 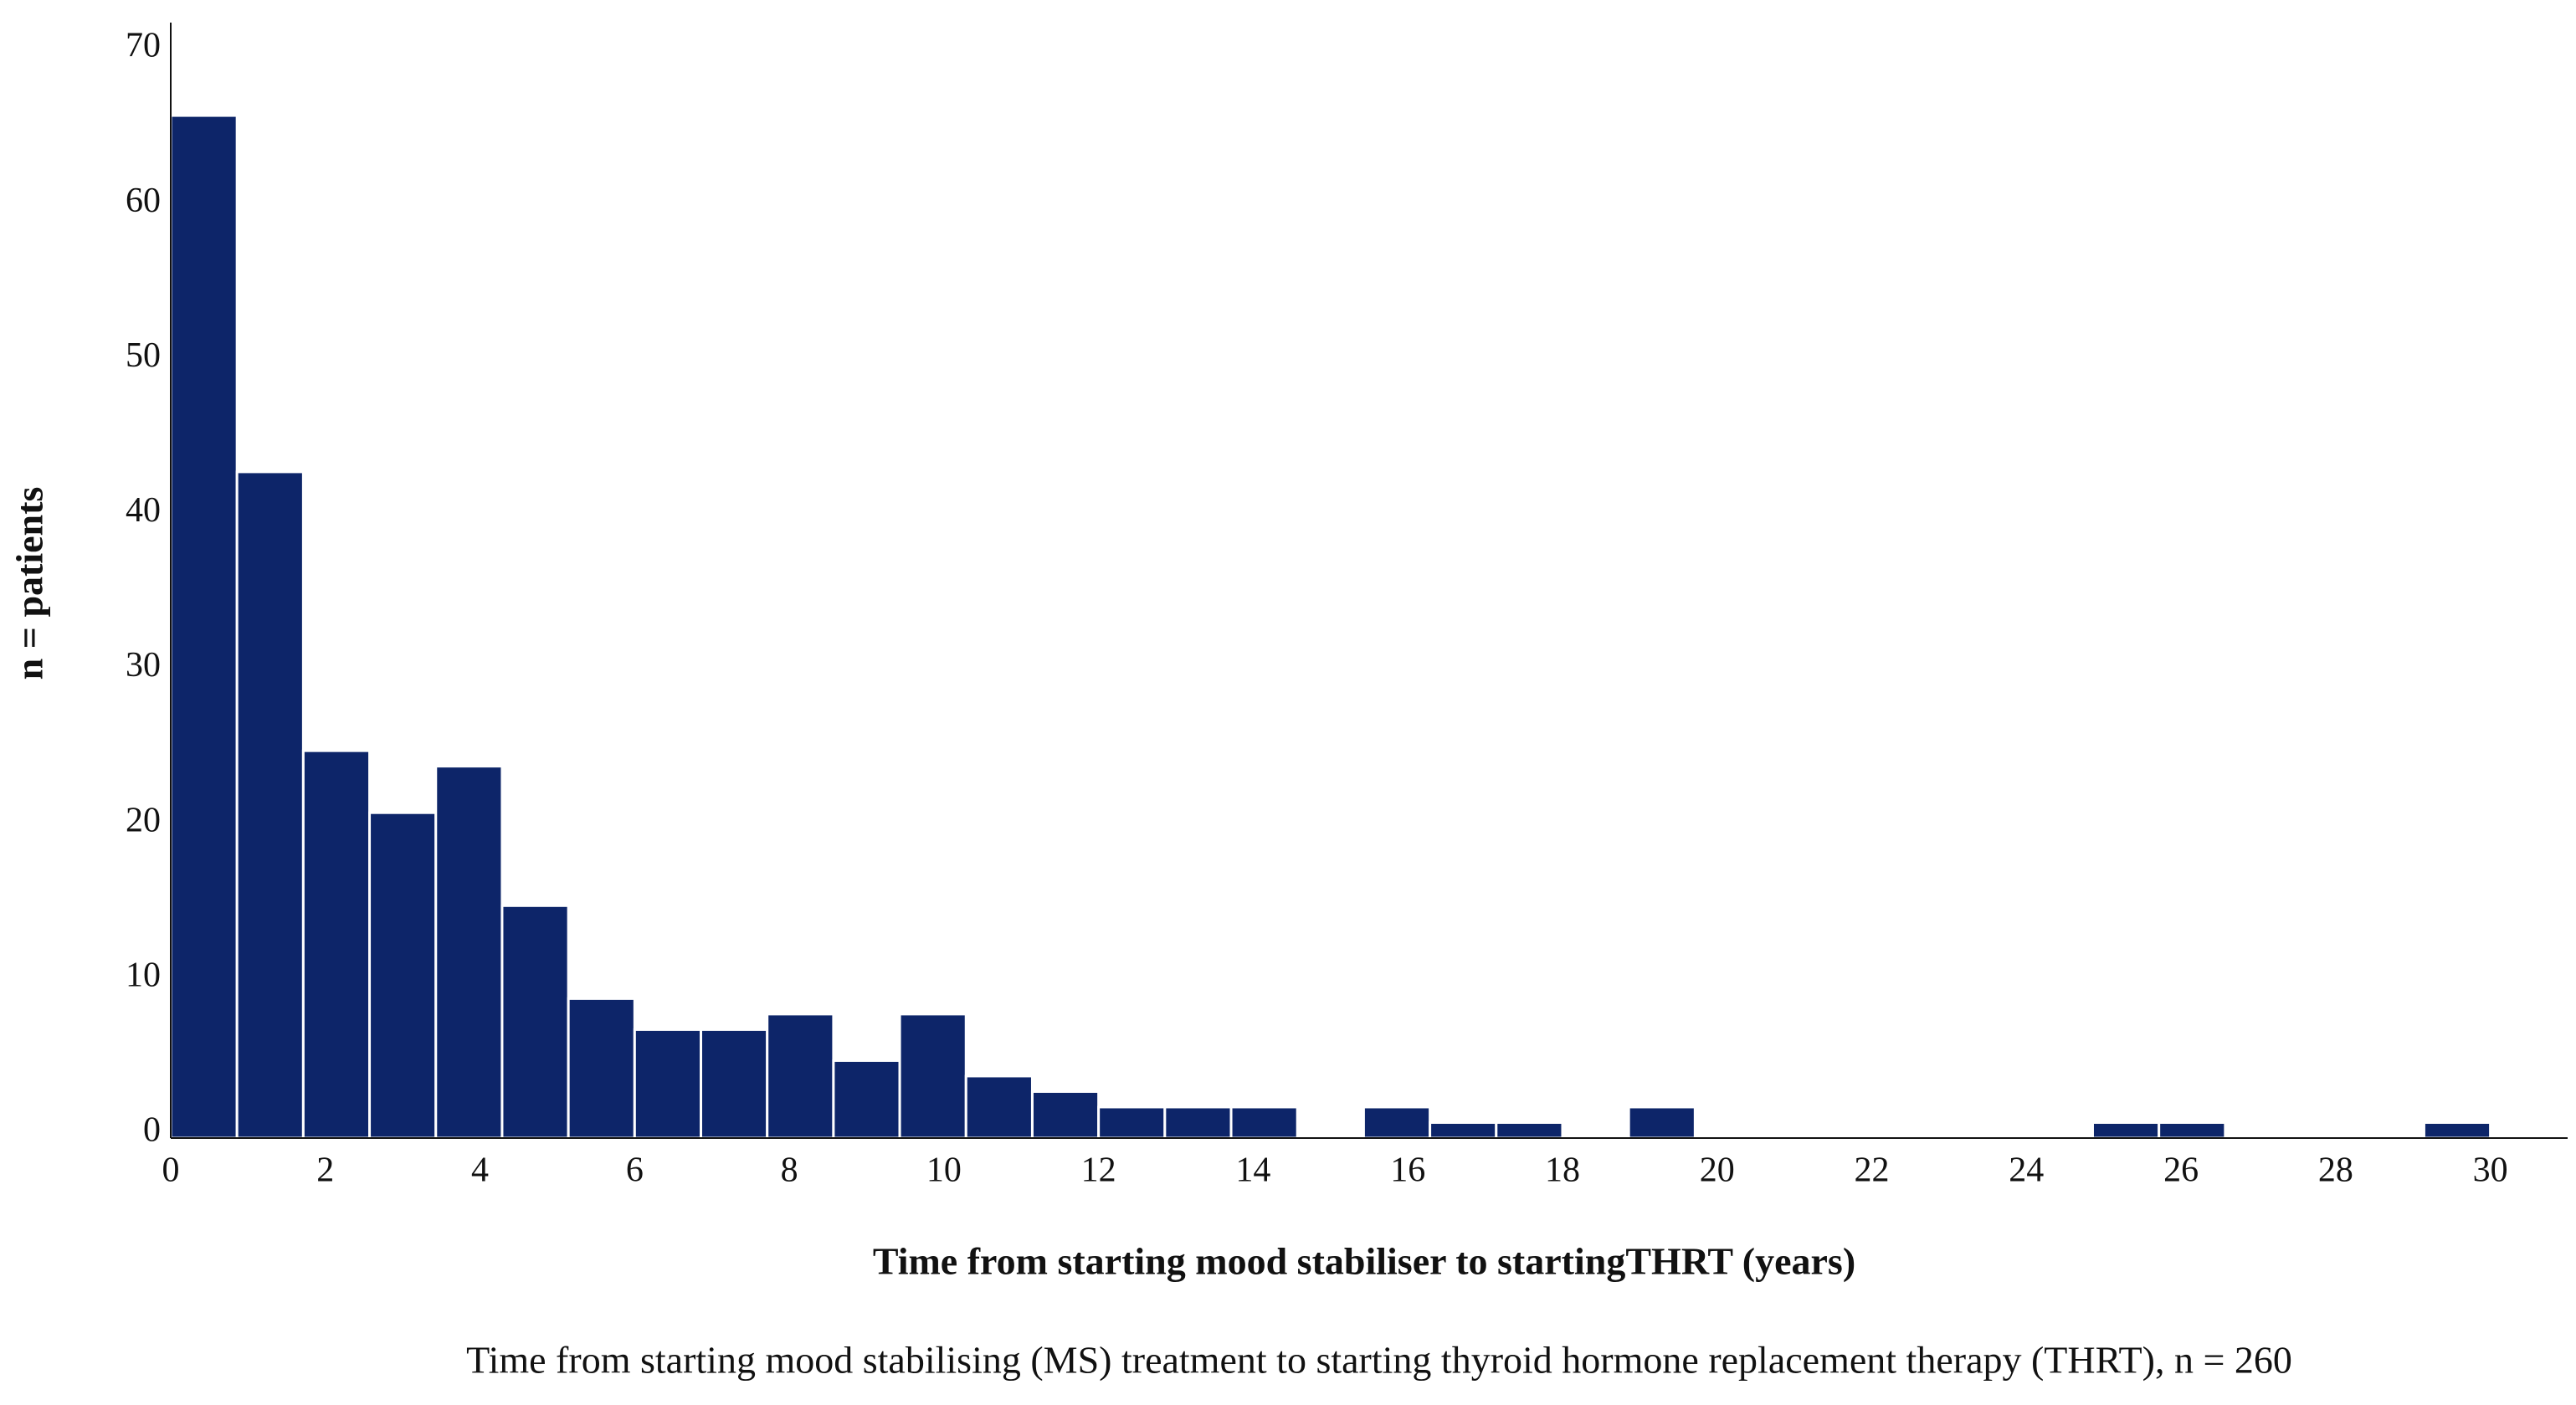 What do you see at coordinates (143, 510) in the screenshot?
I see `y-tick-label: 40` at bounding box center [143, 510].